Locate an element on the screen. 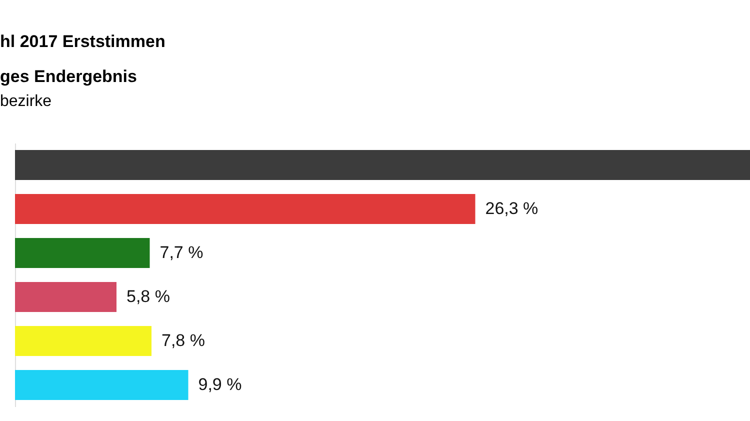  data-label: 26,3 % is located at coordinates (511, 208).